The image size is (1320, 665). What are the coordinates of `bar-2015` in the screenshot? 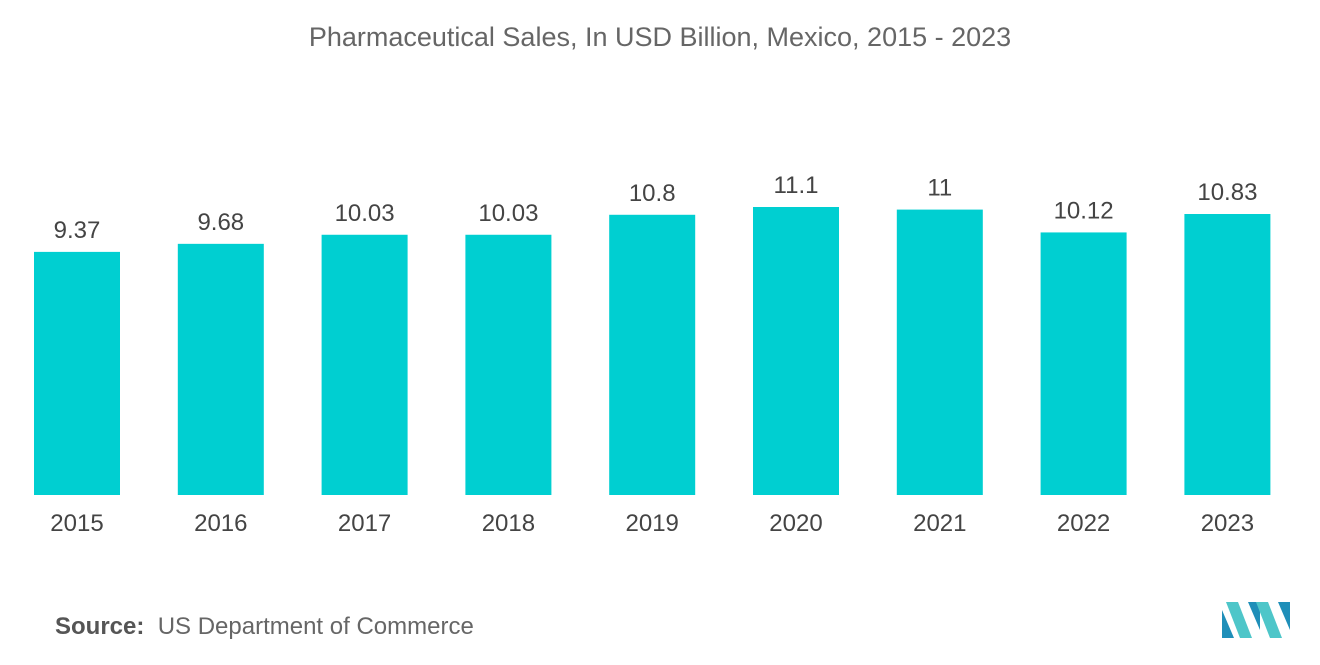 It's located at (77, 373).